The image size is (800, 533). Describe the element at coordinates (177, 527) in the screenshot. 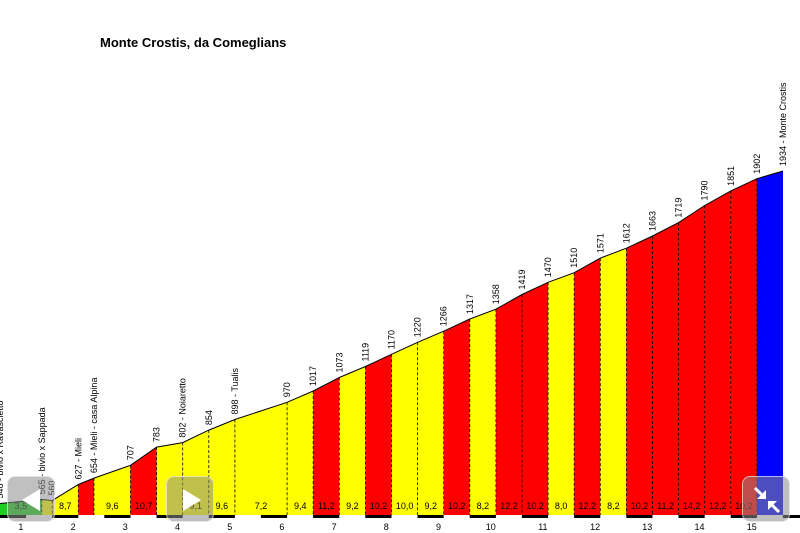

I see `x-tick-label: 4` at that location.